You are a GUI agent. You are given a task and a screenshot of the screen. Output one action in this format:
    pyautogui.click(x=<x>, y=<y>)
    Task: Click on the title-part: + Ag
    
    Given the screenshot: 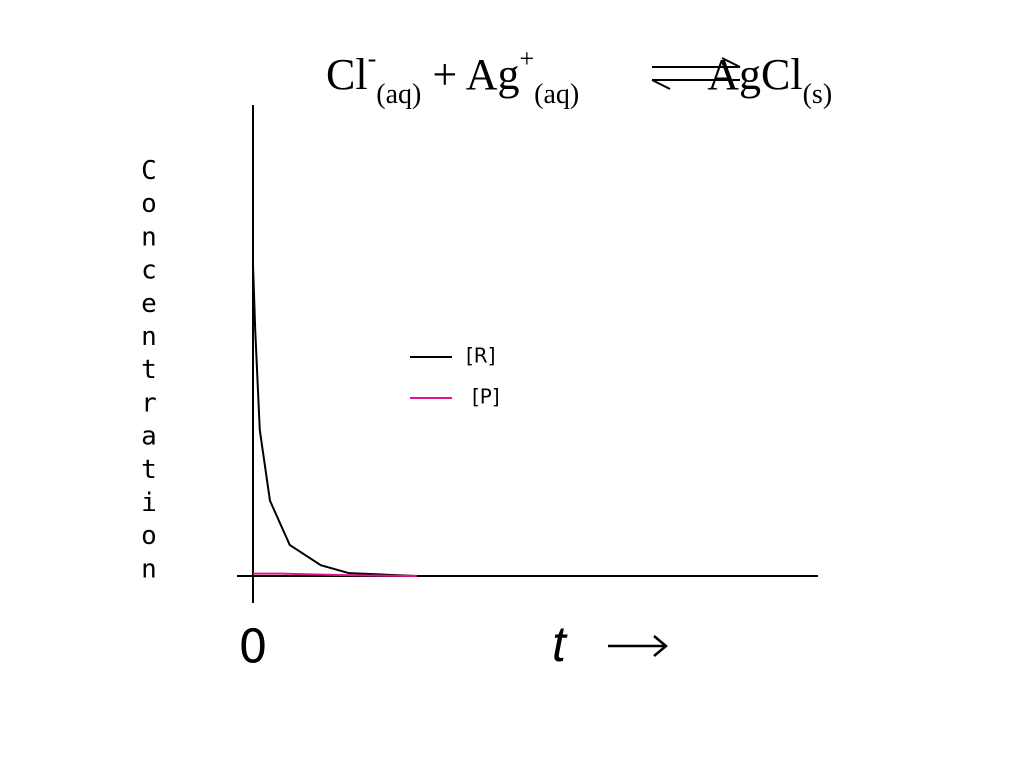 What is the action you would take?
    pyautogui.click(x=476, y=74)
    